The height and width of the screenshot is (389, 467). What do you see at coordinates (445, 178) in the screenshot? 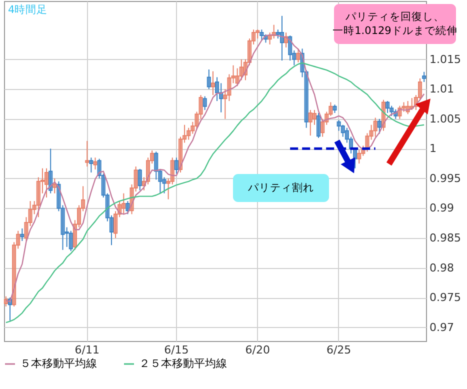
I see `y-tick-label: 0.995` at bounding box center [445, 178].